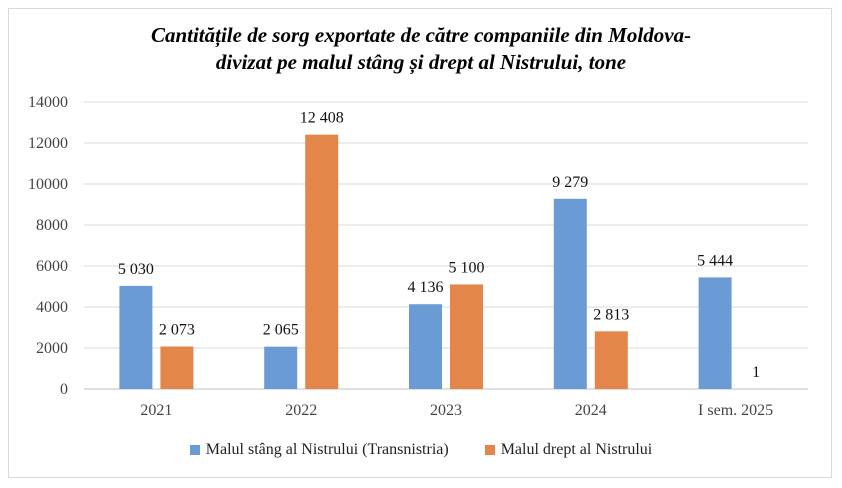 The image size is (842, 488). Describe the element at coordinates (177, 330) in the screenshot. I see `data-label-right-bank-0: 2 073` at that location.